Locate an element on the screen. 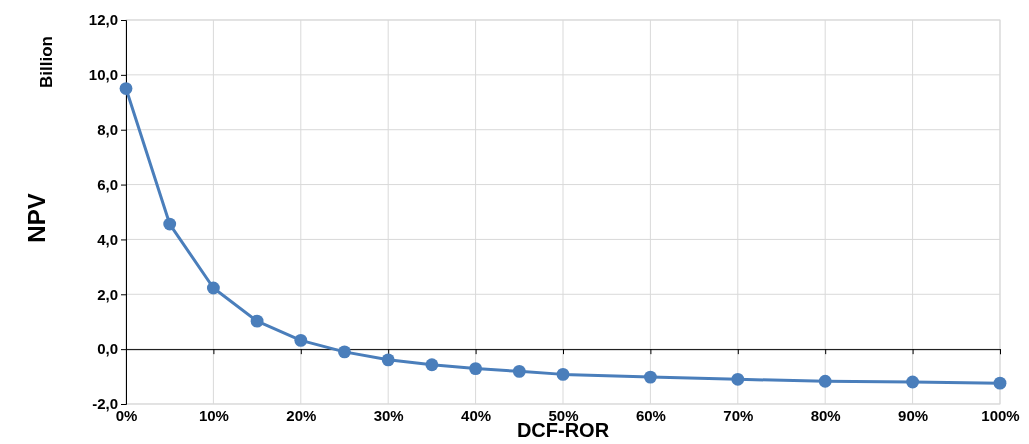 This screenshot has height=444, width=1029. x-tick-label: 80% is located at coordinates (825, 416).